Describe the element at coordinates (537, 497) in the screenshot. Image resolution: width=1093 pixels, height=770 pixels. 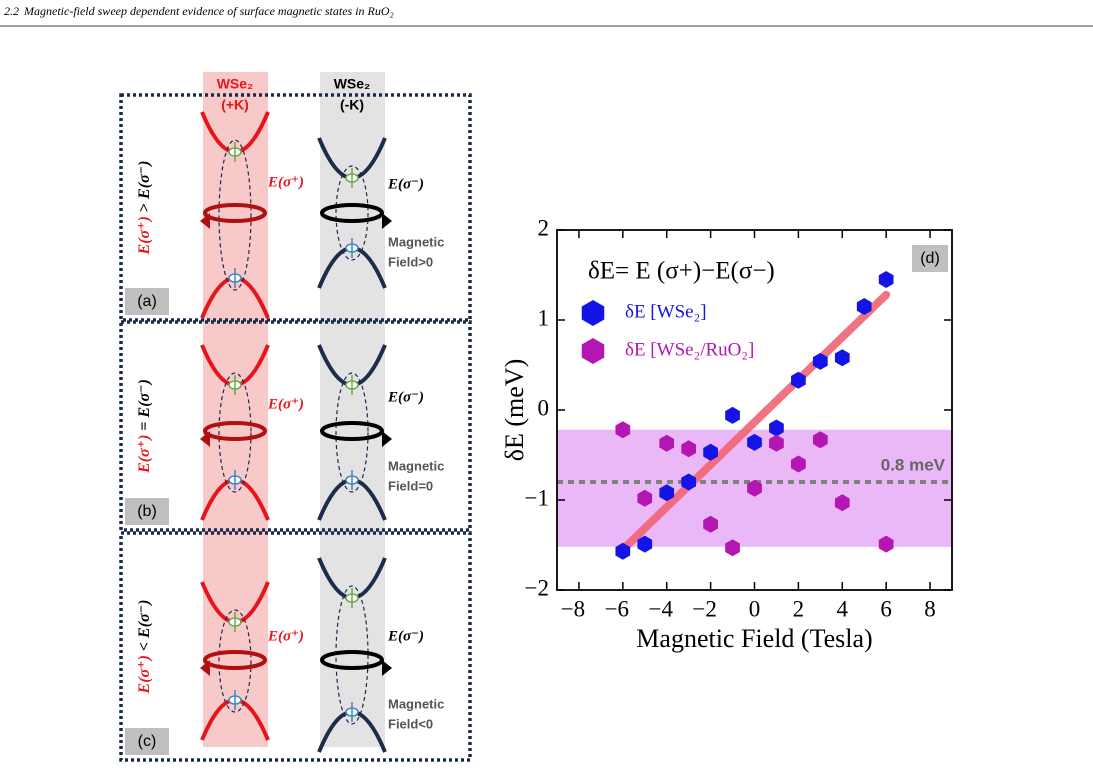
I see `y-tick-label: −1` at that location.